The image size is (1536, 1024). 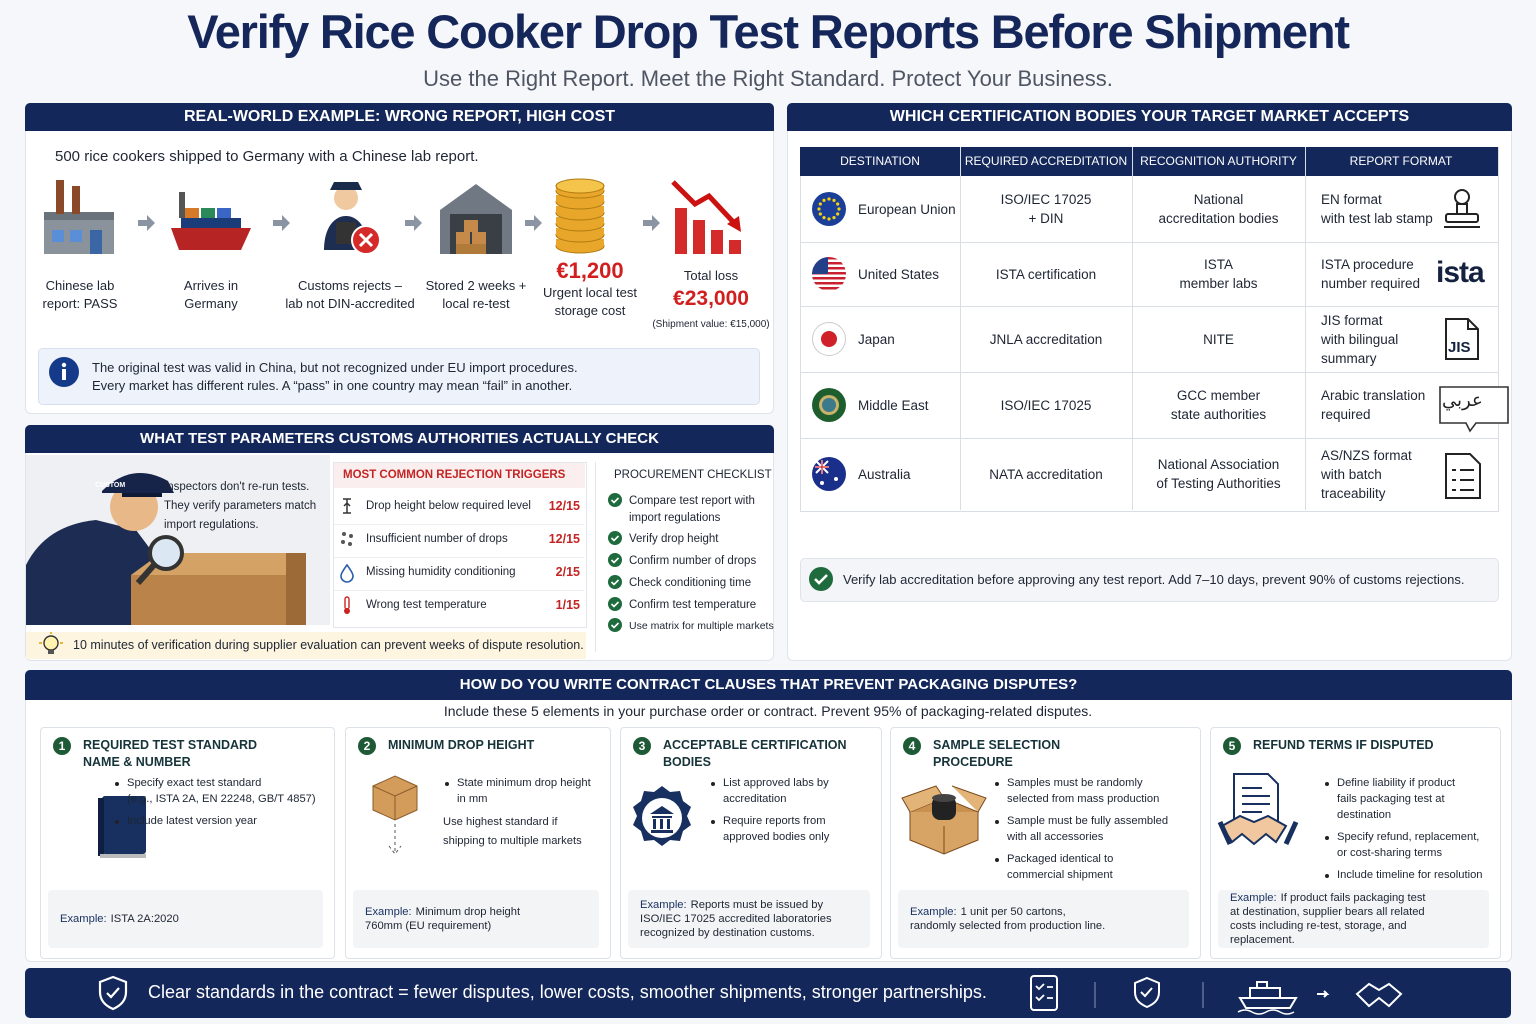 I want to click on step-label: Chinese lab report: PASS, so click(x=80, y=294).